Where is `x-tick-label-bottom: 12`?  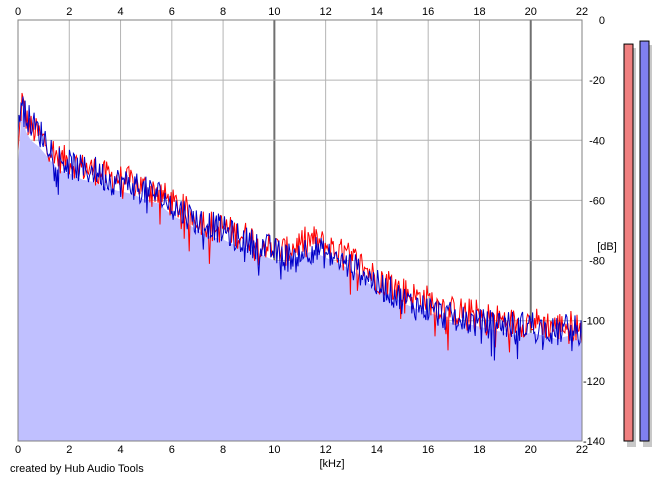
x-tick-label-bottom: 12 is located at coordinates (326, 450).